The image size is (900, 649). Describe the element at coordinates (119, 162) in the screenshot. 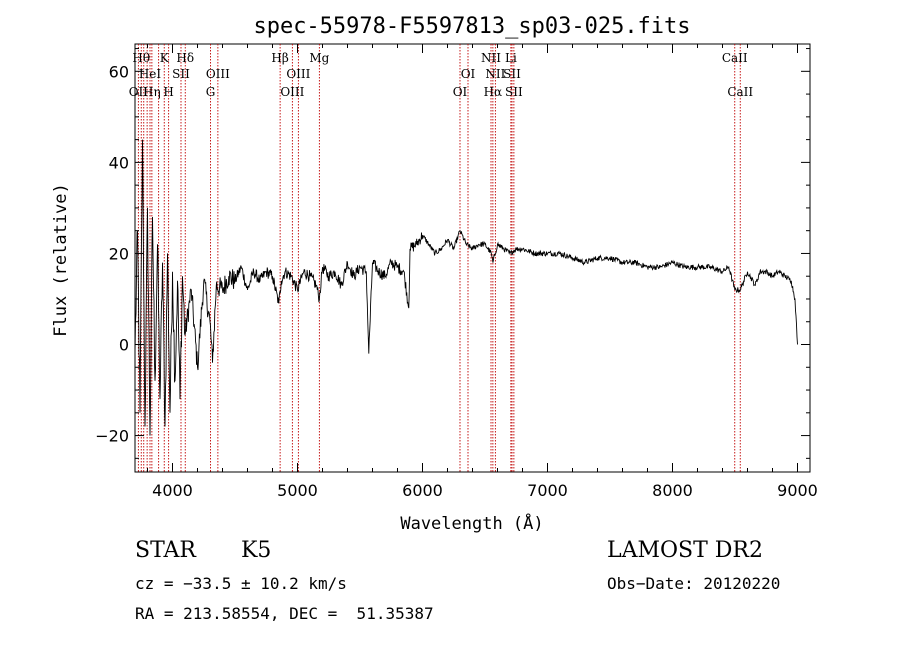

I see `y-tick-label: 40` at that location.